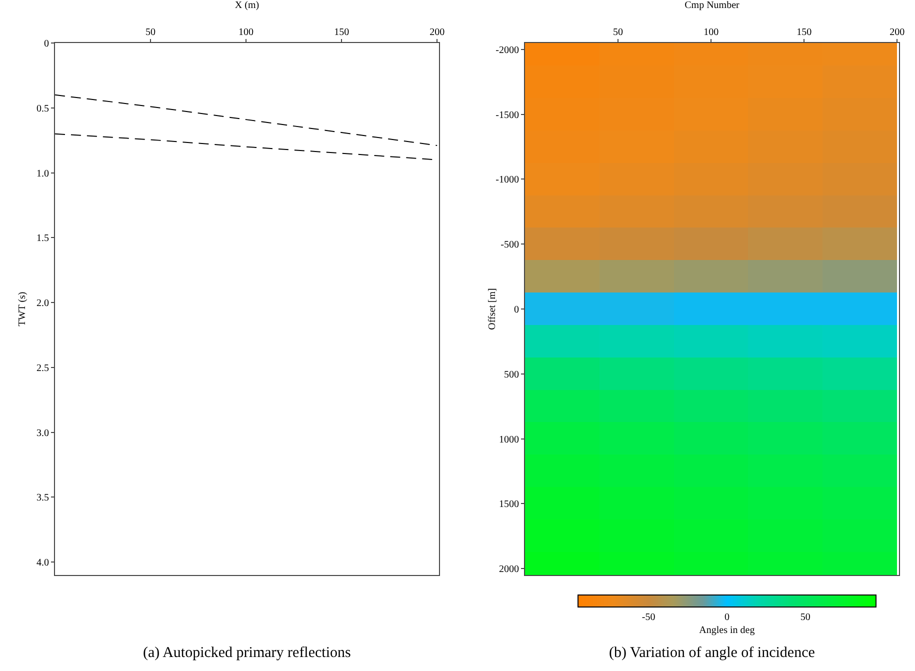 The width and height of the screenshot is (915, 671). What do you see at coordinates (509, 245) in the screenshot?
I see `y-tick-label: -500` at bounding box center [509, 245].